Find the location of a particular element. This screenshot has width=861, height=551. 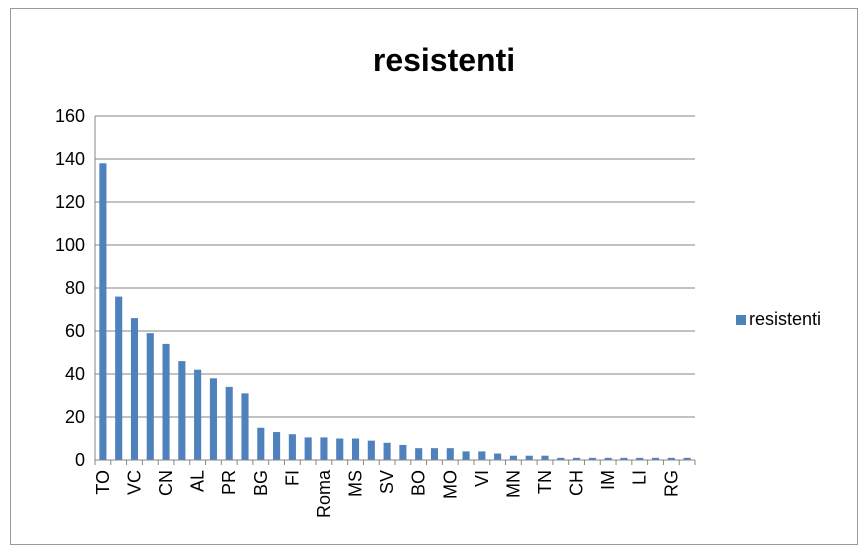

x-tick-label: VC is located at coordinates (134, 482).